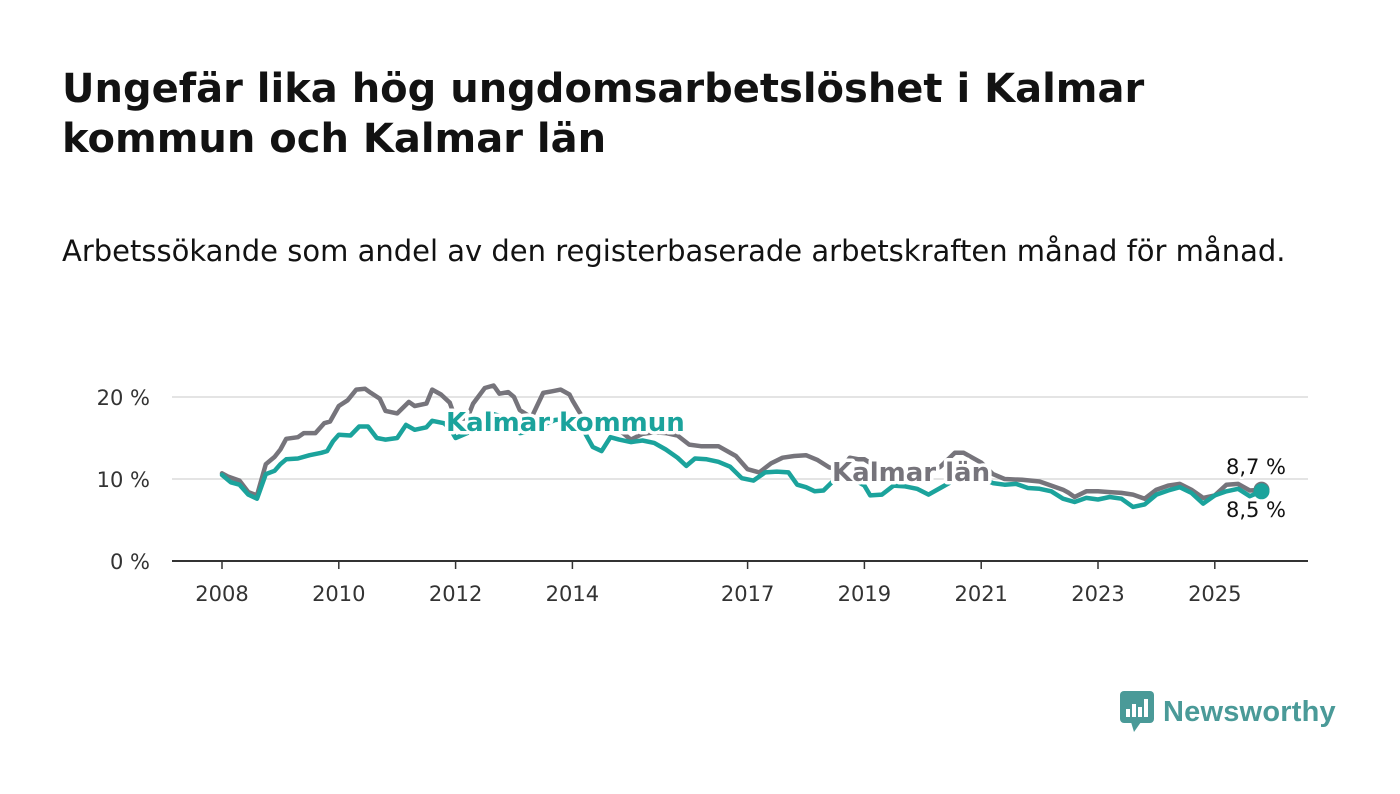 The image size is (1400, 794). What do you see at coordinates (1214, 594) in the screenshot?
I see `x-tick-label: 2025` at bounding box center [1214, 594].